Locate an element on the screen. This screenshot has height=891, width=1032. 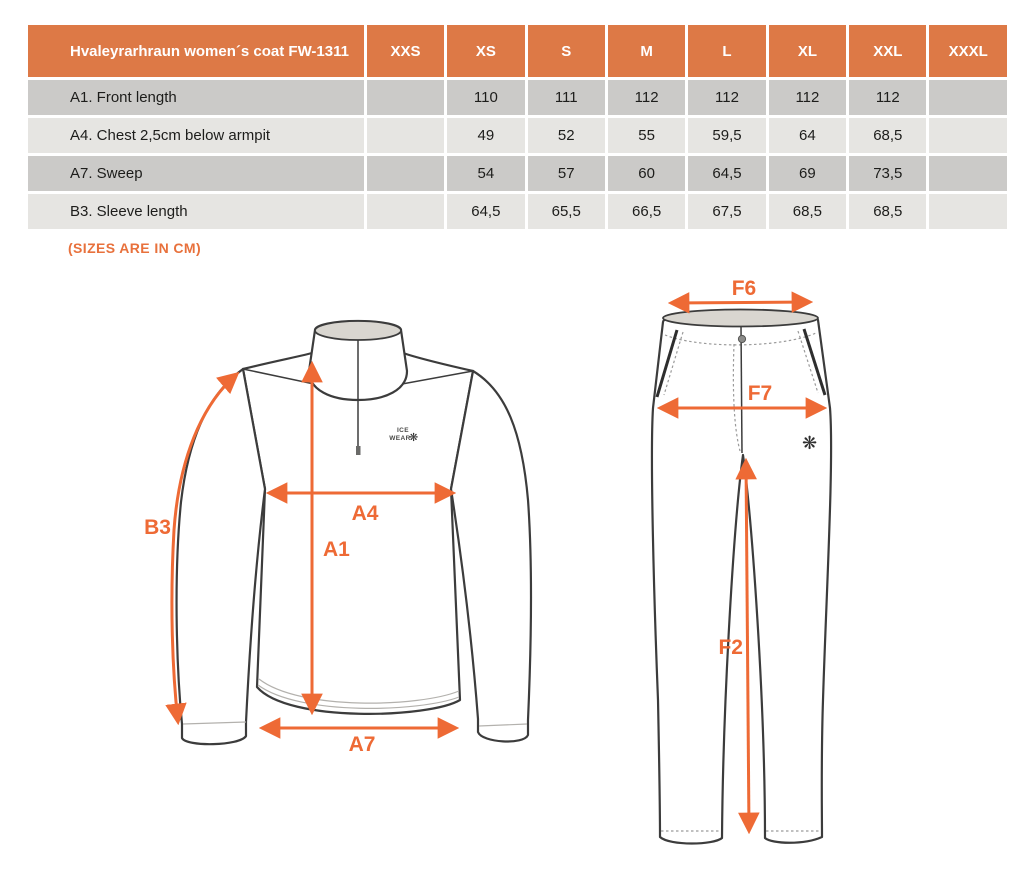
measurement-label-cell: A1. Front length is located at coordinates (196, 97).